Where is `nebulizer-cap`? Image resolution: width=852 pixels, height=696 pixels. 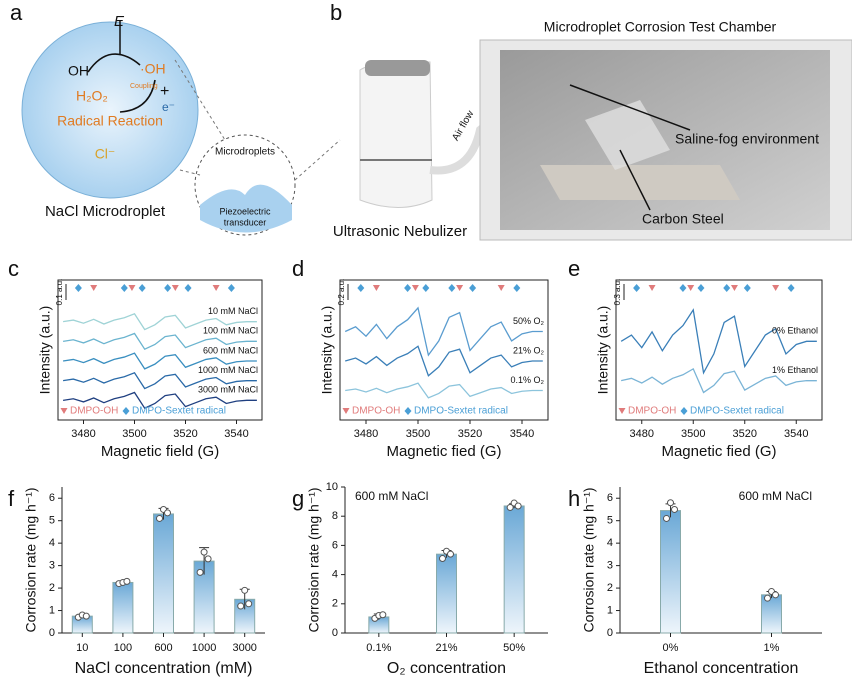
nebulizer-cap is located at coordinates (397, 68).